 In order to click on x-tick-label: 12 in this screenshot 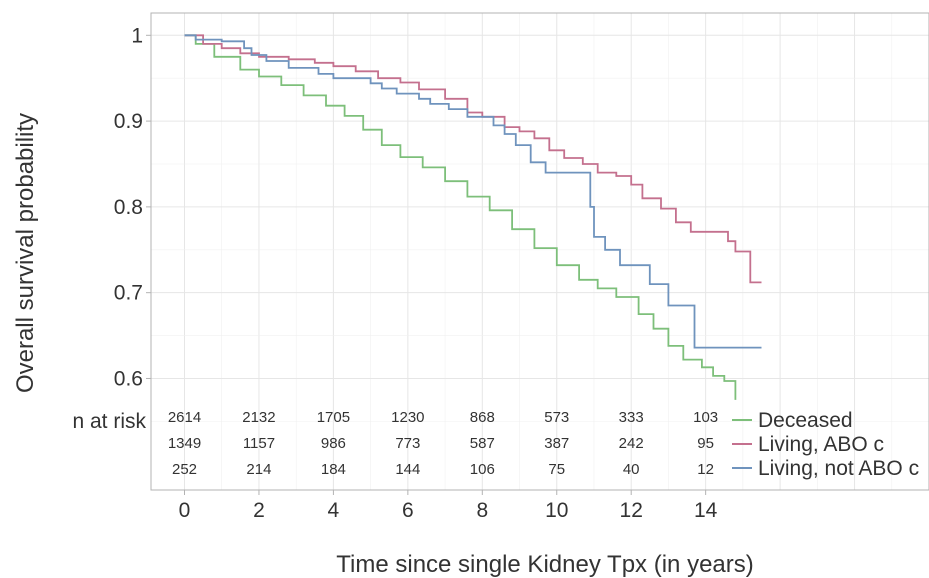, I will do `click(631, 510)`.